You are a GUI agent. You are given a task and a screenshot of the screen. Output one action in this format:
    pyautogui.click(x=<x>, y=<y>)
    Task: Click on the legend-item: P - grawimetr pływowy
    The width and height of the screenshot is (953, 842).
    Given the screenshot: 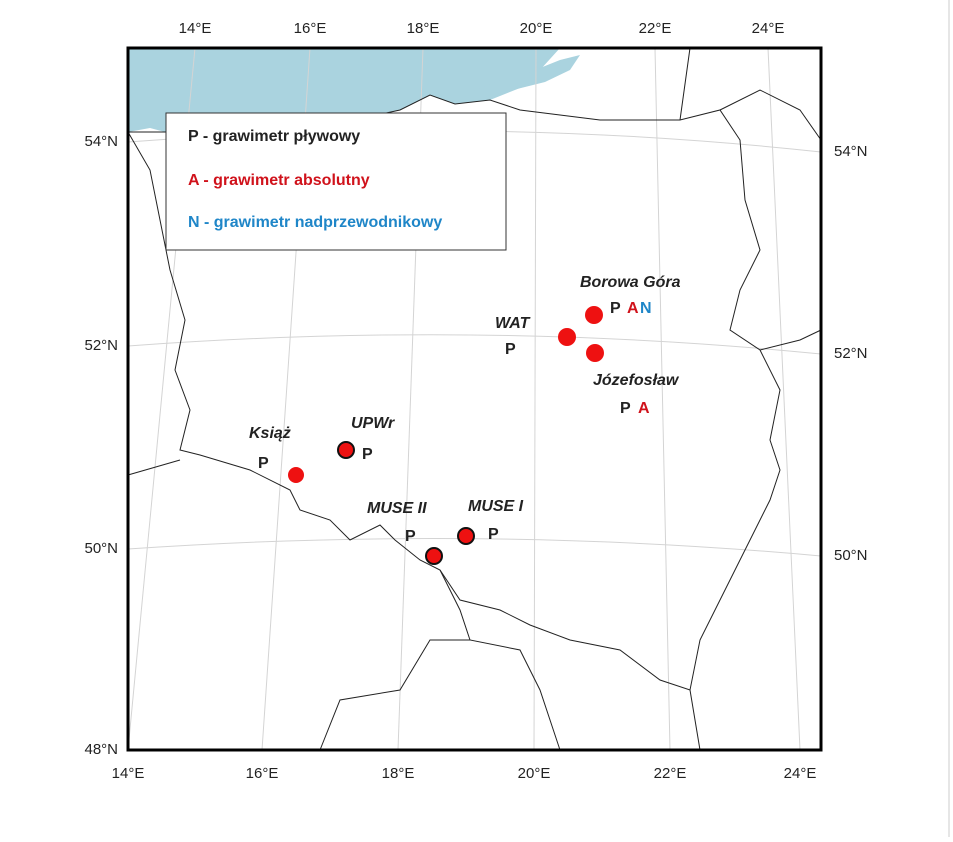 What is the action you would take?
    pyautogui.click(x=274, y=136)
    